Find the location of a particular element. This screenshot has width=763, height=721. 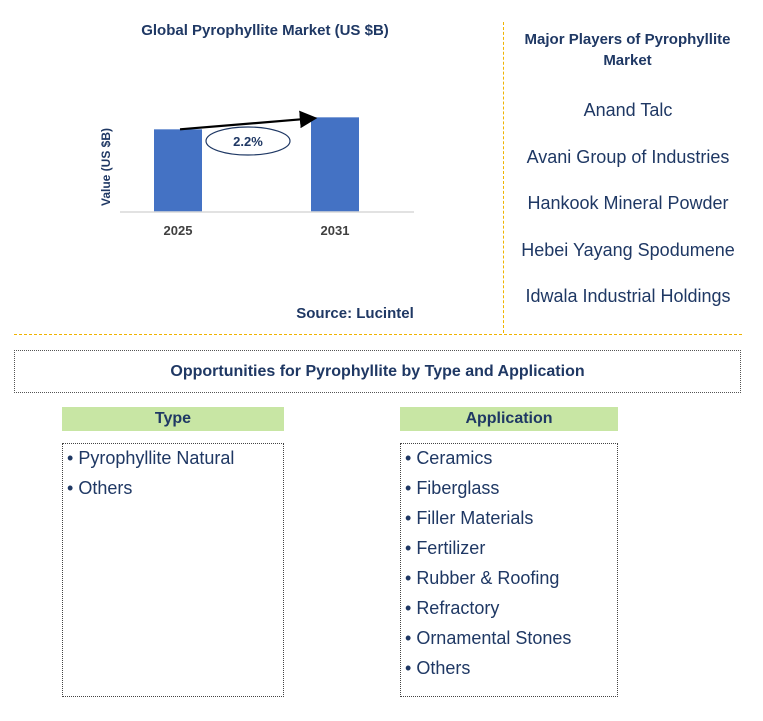

type-item-label: Pyrophyllite Natural is located at coordinates (156, 458).